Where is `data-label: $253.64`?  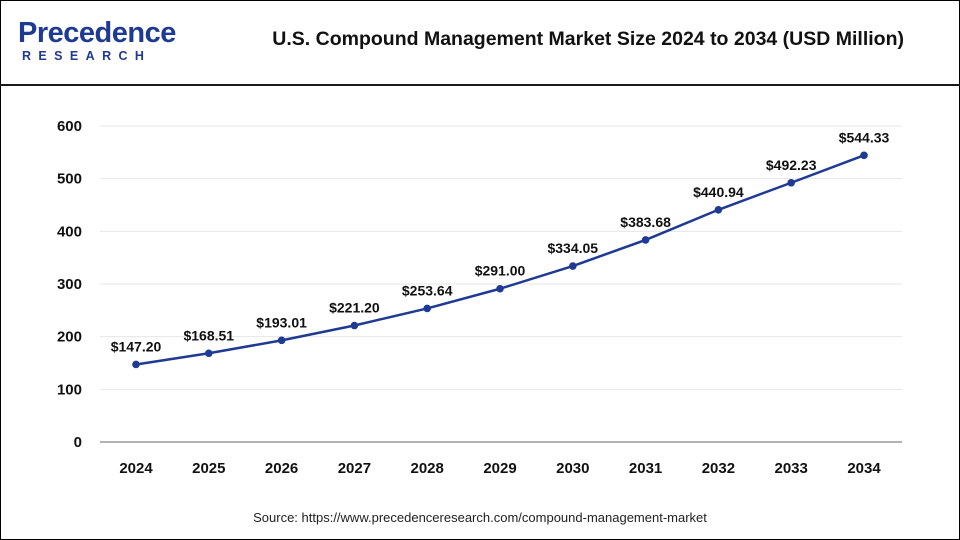
data-label: $253.64 is located at coordinates (427, 290).